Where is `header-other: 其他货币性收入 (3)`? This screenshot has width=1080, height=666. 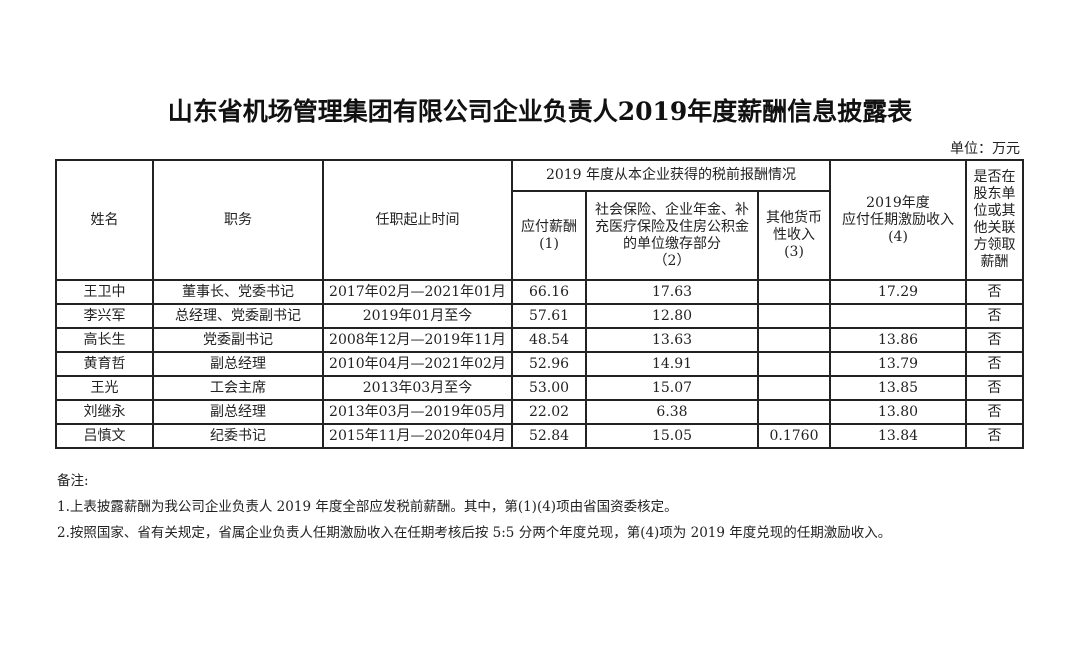
header-other: 其他货币性收入 (3) is located at coordinates (794, 235).